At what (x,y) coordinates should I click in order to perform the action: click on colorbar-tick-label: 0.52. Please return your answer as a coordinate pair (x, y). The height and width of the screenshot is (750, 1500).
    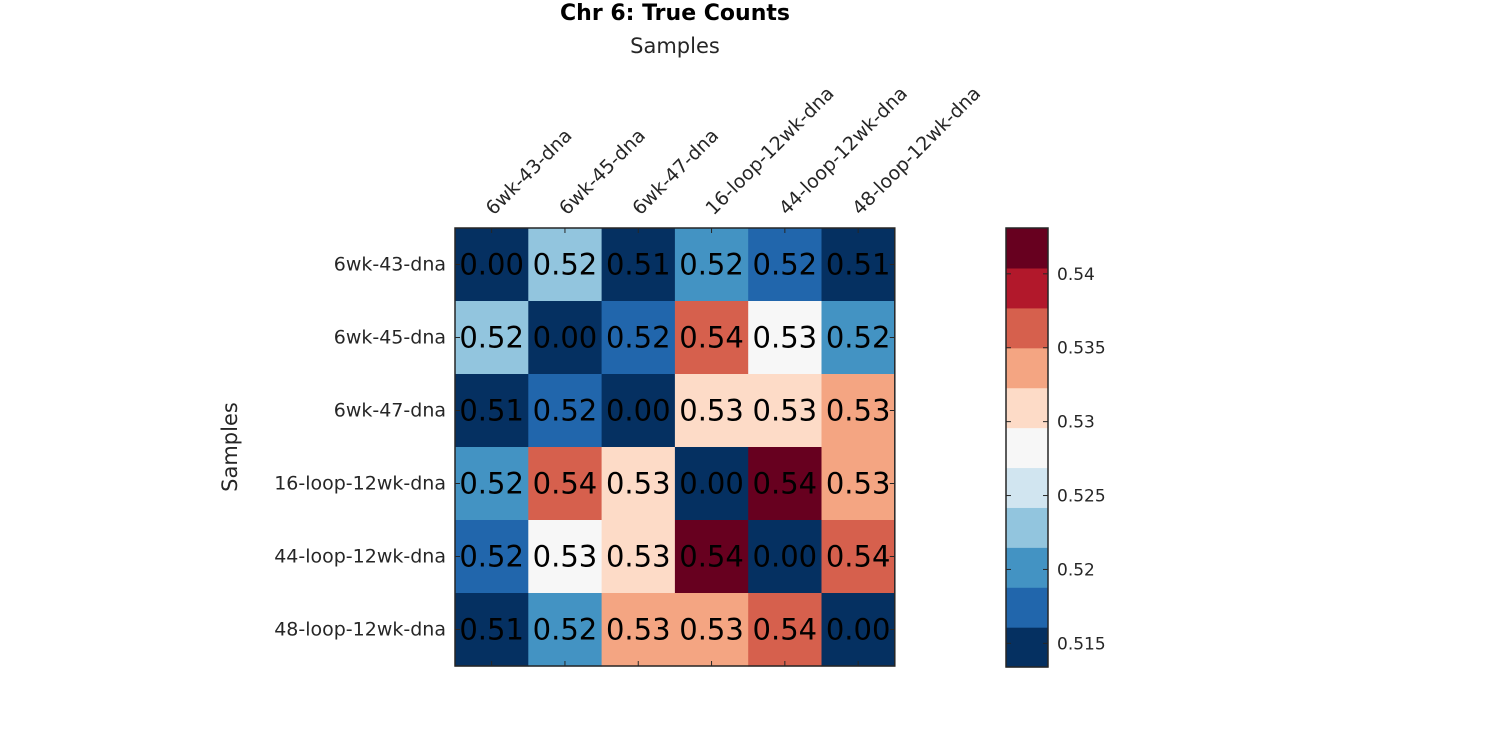
    Looking at the image, I should click on (1076, 570).